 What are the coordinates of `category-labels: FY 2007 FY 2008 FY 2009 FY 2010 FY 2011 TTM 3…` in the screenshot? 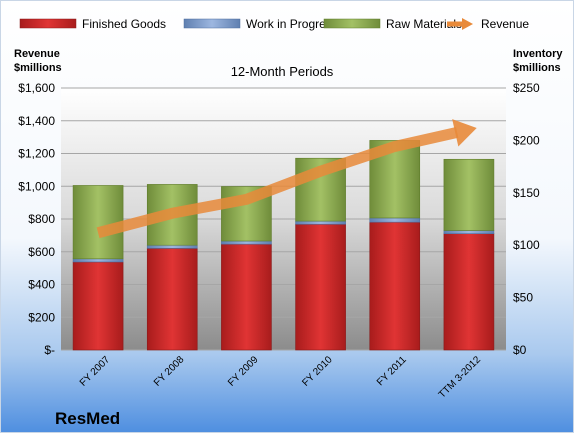 It's located at (281, 377).